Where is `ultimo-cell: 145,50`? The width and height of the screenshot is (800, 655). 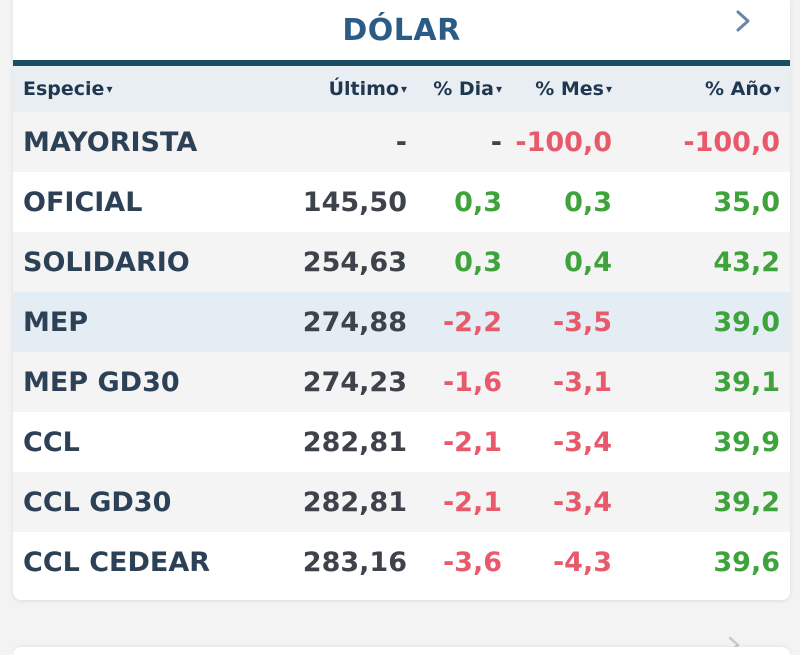 ultimo-cell: 145,50 is located at coordinates (354, 202).